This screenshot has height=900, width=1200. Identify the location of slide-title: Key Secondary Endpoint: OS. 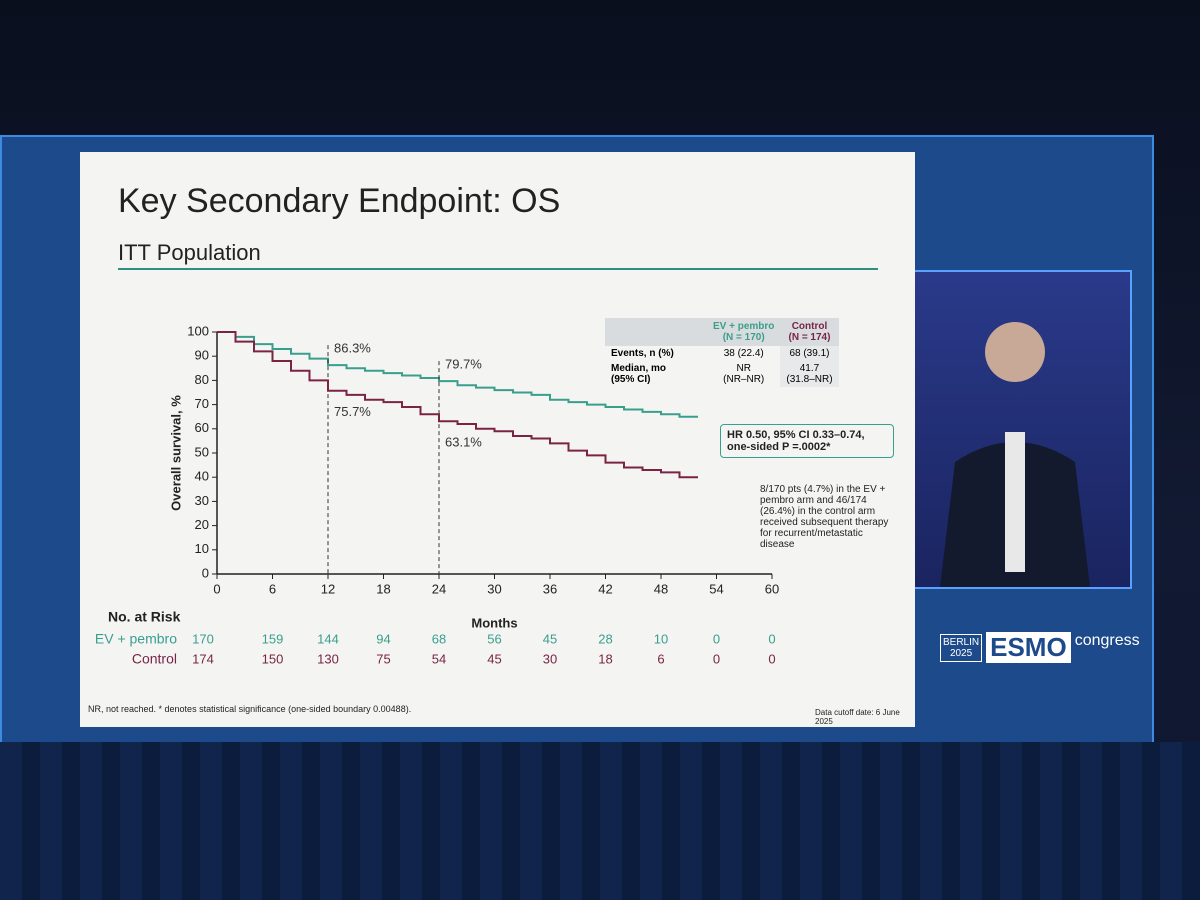
(339, 201).